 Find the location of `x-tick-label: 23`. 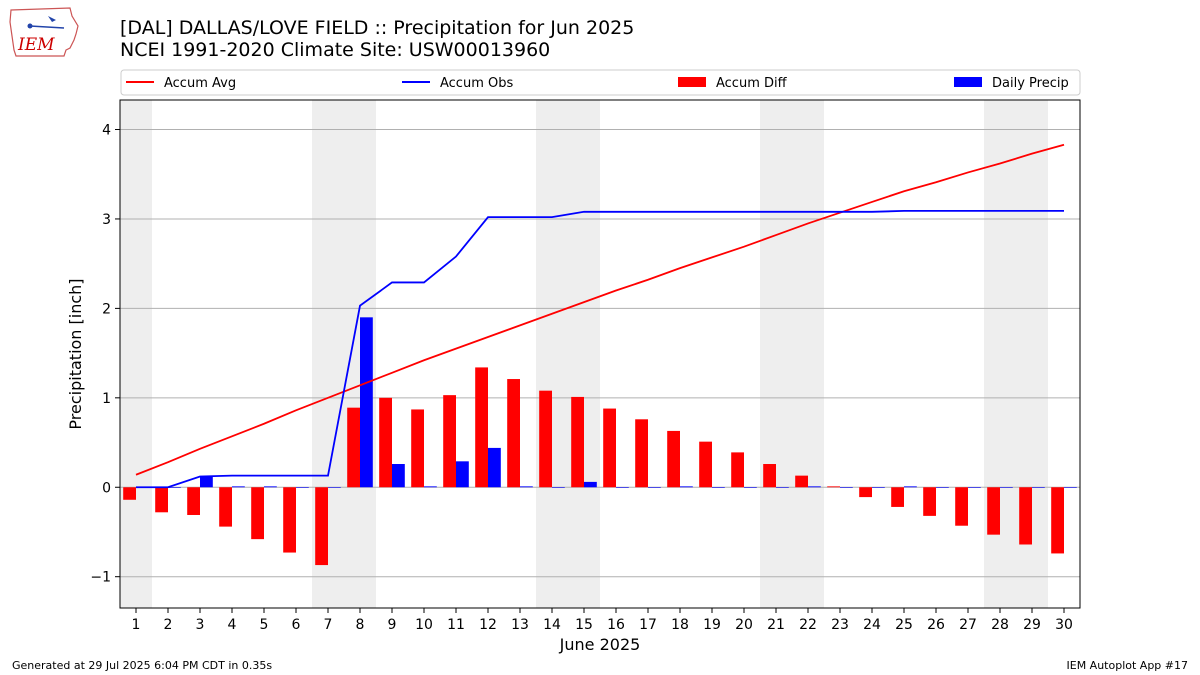

x-tick-label: 23 is located at coordinates (840, 625).